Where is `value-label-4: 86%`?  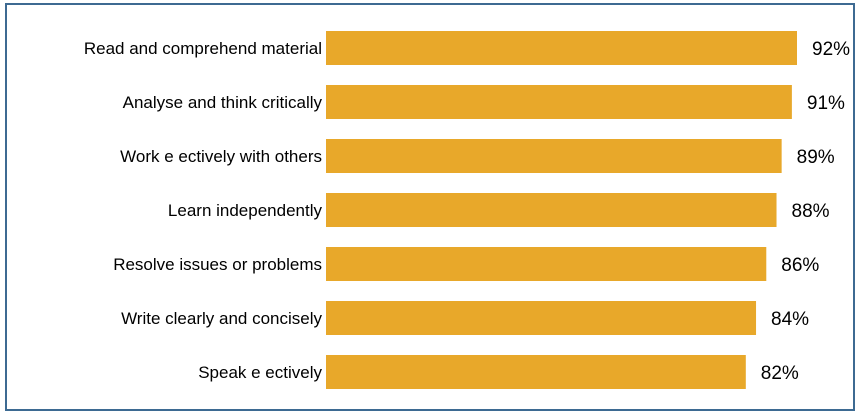
value-label-4: 86% is located at coordinates (800, 265).